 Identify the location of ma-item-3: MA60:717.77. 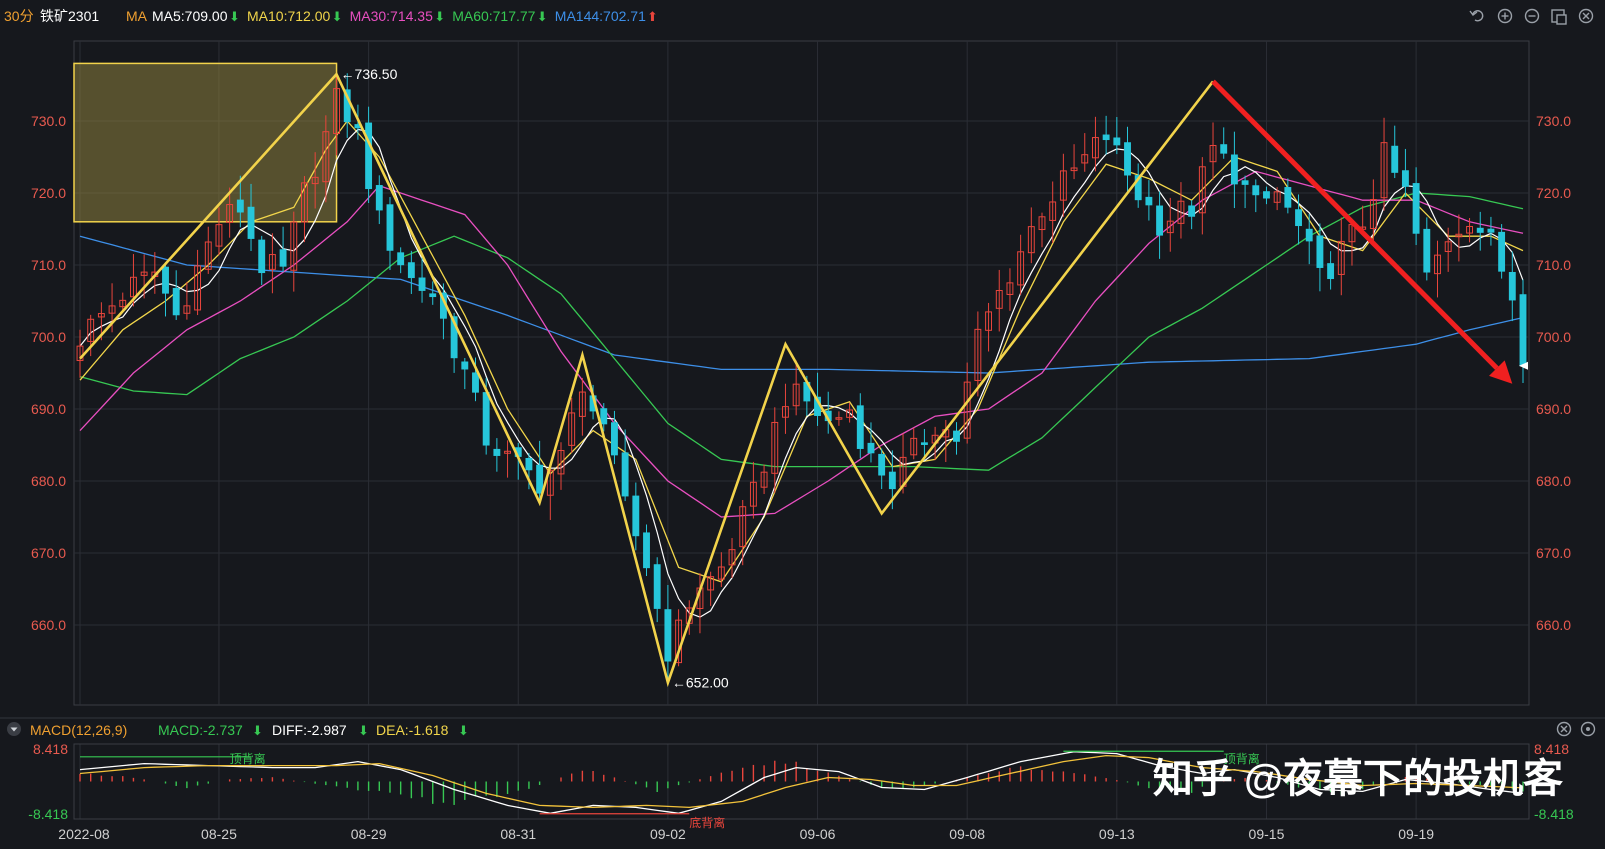
(493, 16).